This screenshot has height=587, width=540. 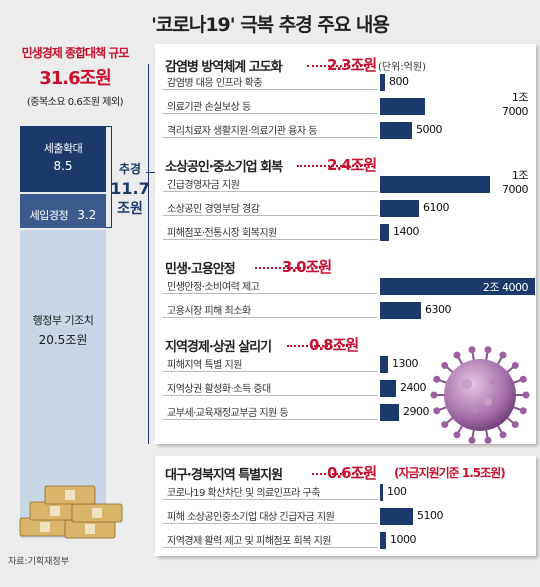 I want to click on unit-label: (단위:억원), so click(x=402, y=67).